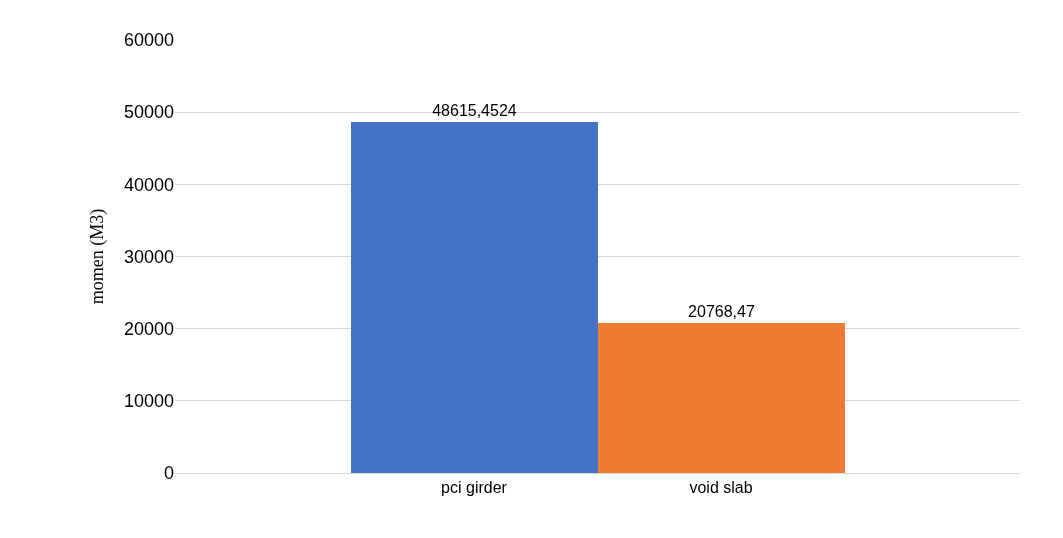  I want to click on x-tick-label: pci girder, so click(474, 488).